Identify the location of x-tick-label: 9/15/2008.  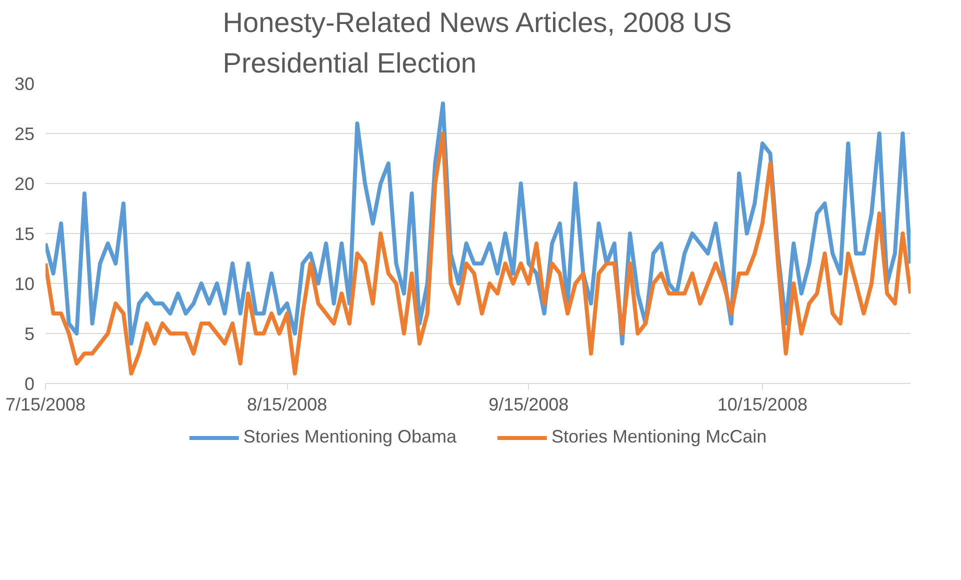
(528, 404).